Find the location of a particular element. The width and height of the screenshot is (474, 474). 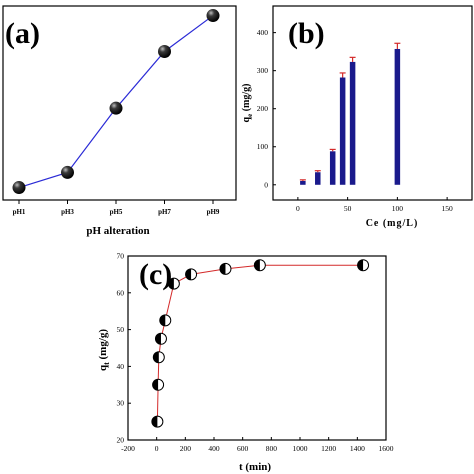

panel-a-xtick-label: pH5 is located at coordinates (116, 212).